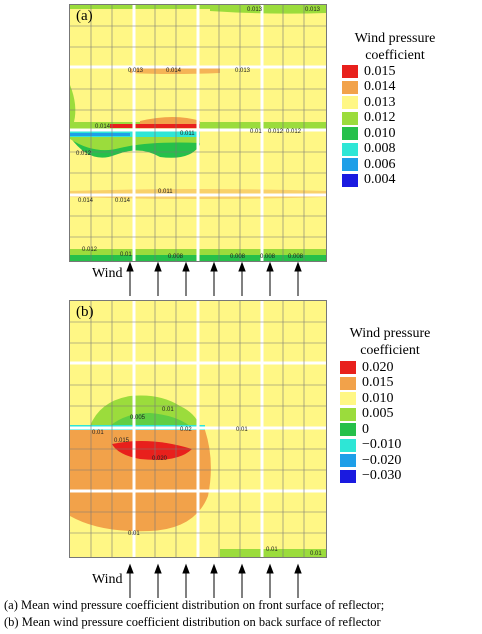  What do you see at coordinates (390, 333) in the screenshot?
I see `legend-b-title-line1: Wind pressure` at bounding box center [390, 333].